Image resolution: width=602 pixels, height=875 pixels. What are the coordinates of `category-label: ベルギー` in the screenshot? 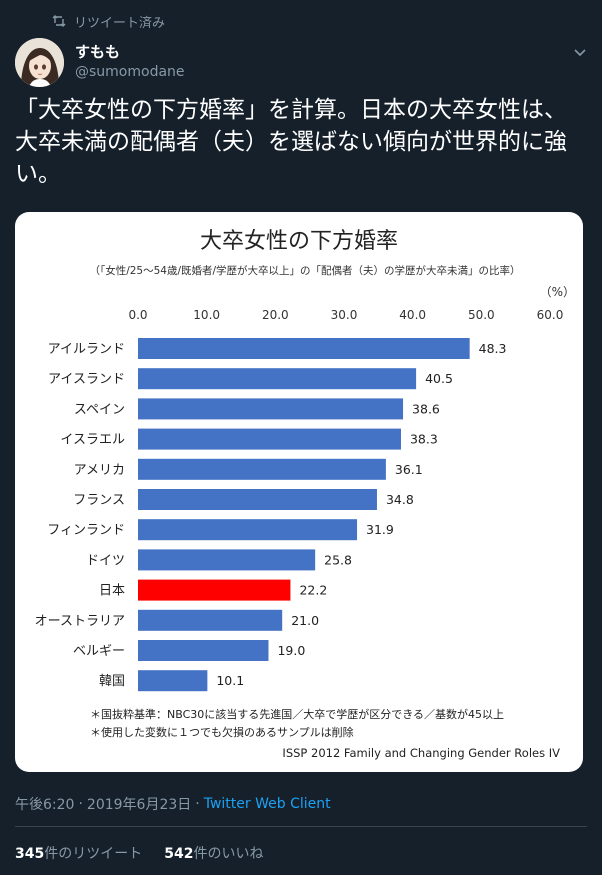 It's located at (99, 651).